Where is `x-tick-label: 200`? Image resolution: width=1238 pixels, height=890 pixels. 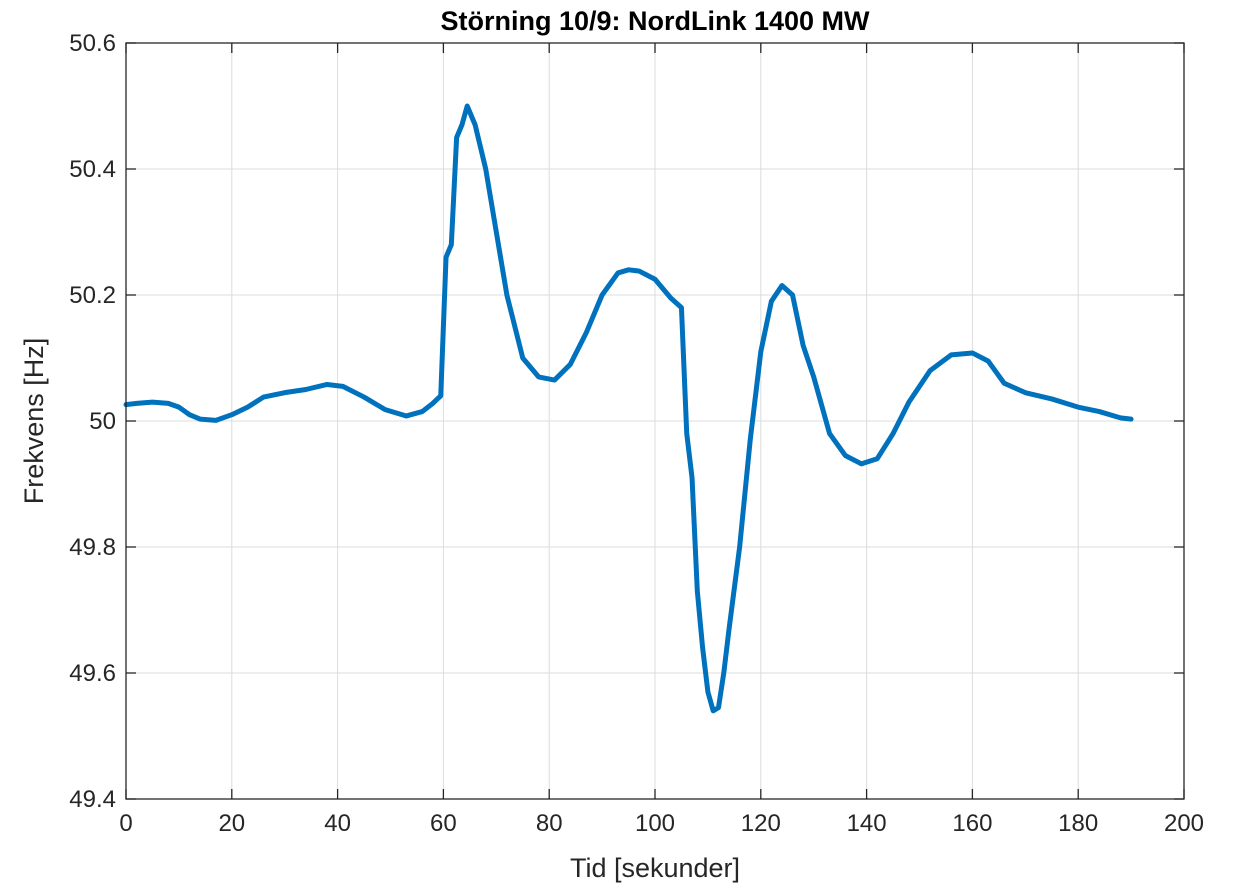 x-tick-label: 200 is located at coordinates (1184, 823).